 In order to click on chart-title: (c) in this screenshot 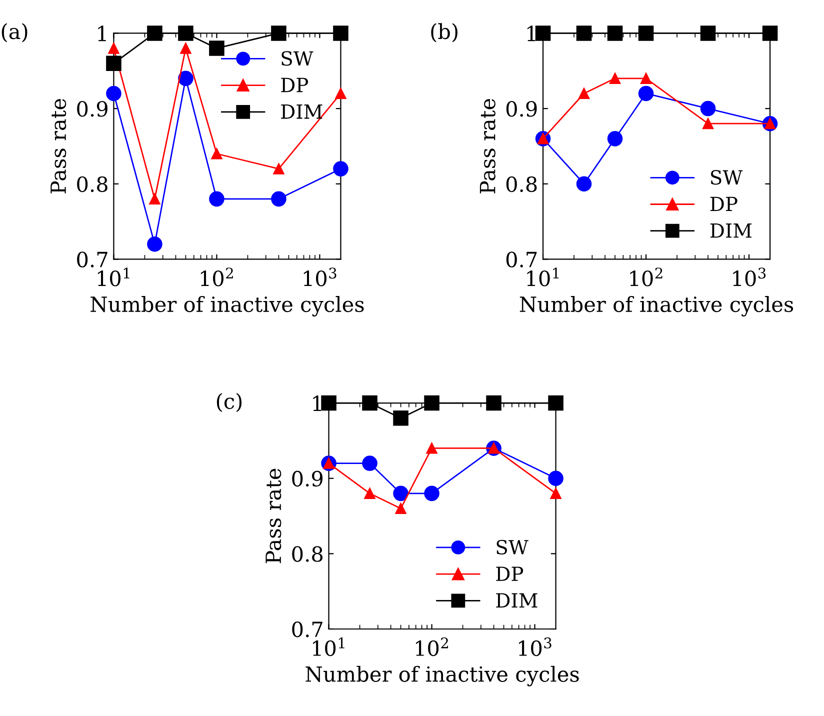, I will do `click(229, 402)`.